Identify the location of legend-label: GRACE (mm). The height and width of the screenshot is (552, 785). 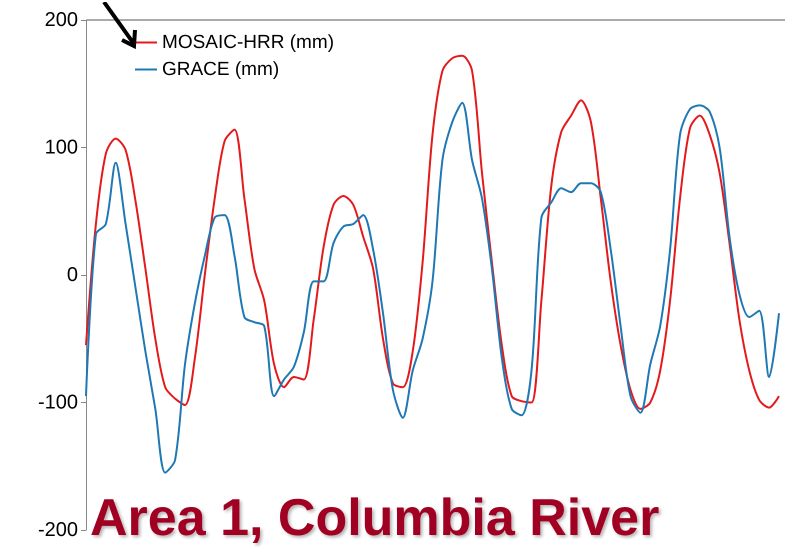
(221, 69).